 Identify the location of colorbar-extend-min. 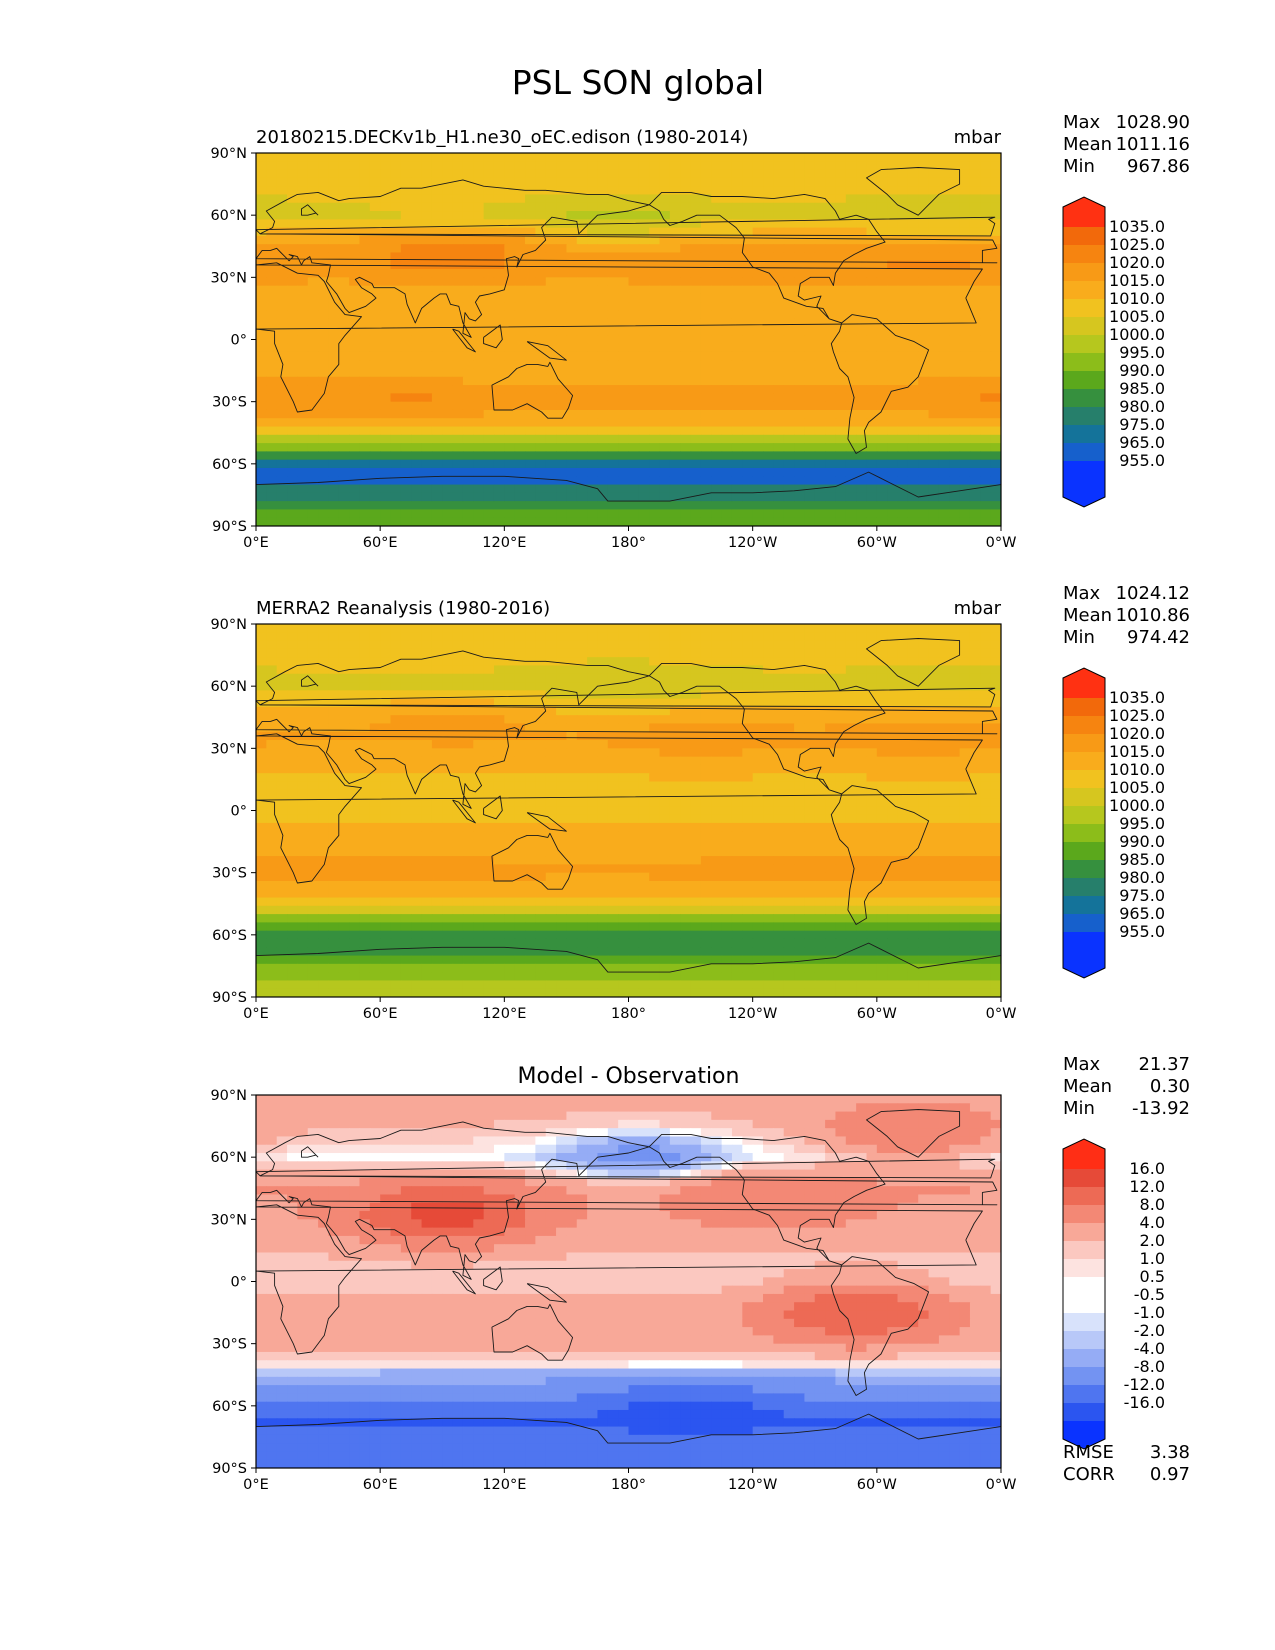
(1084, 493).